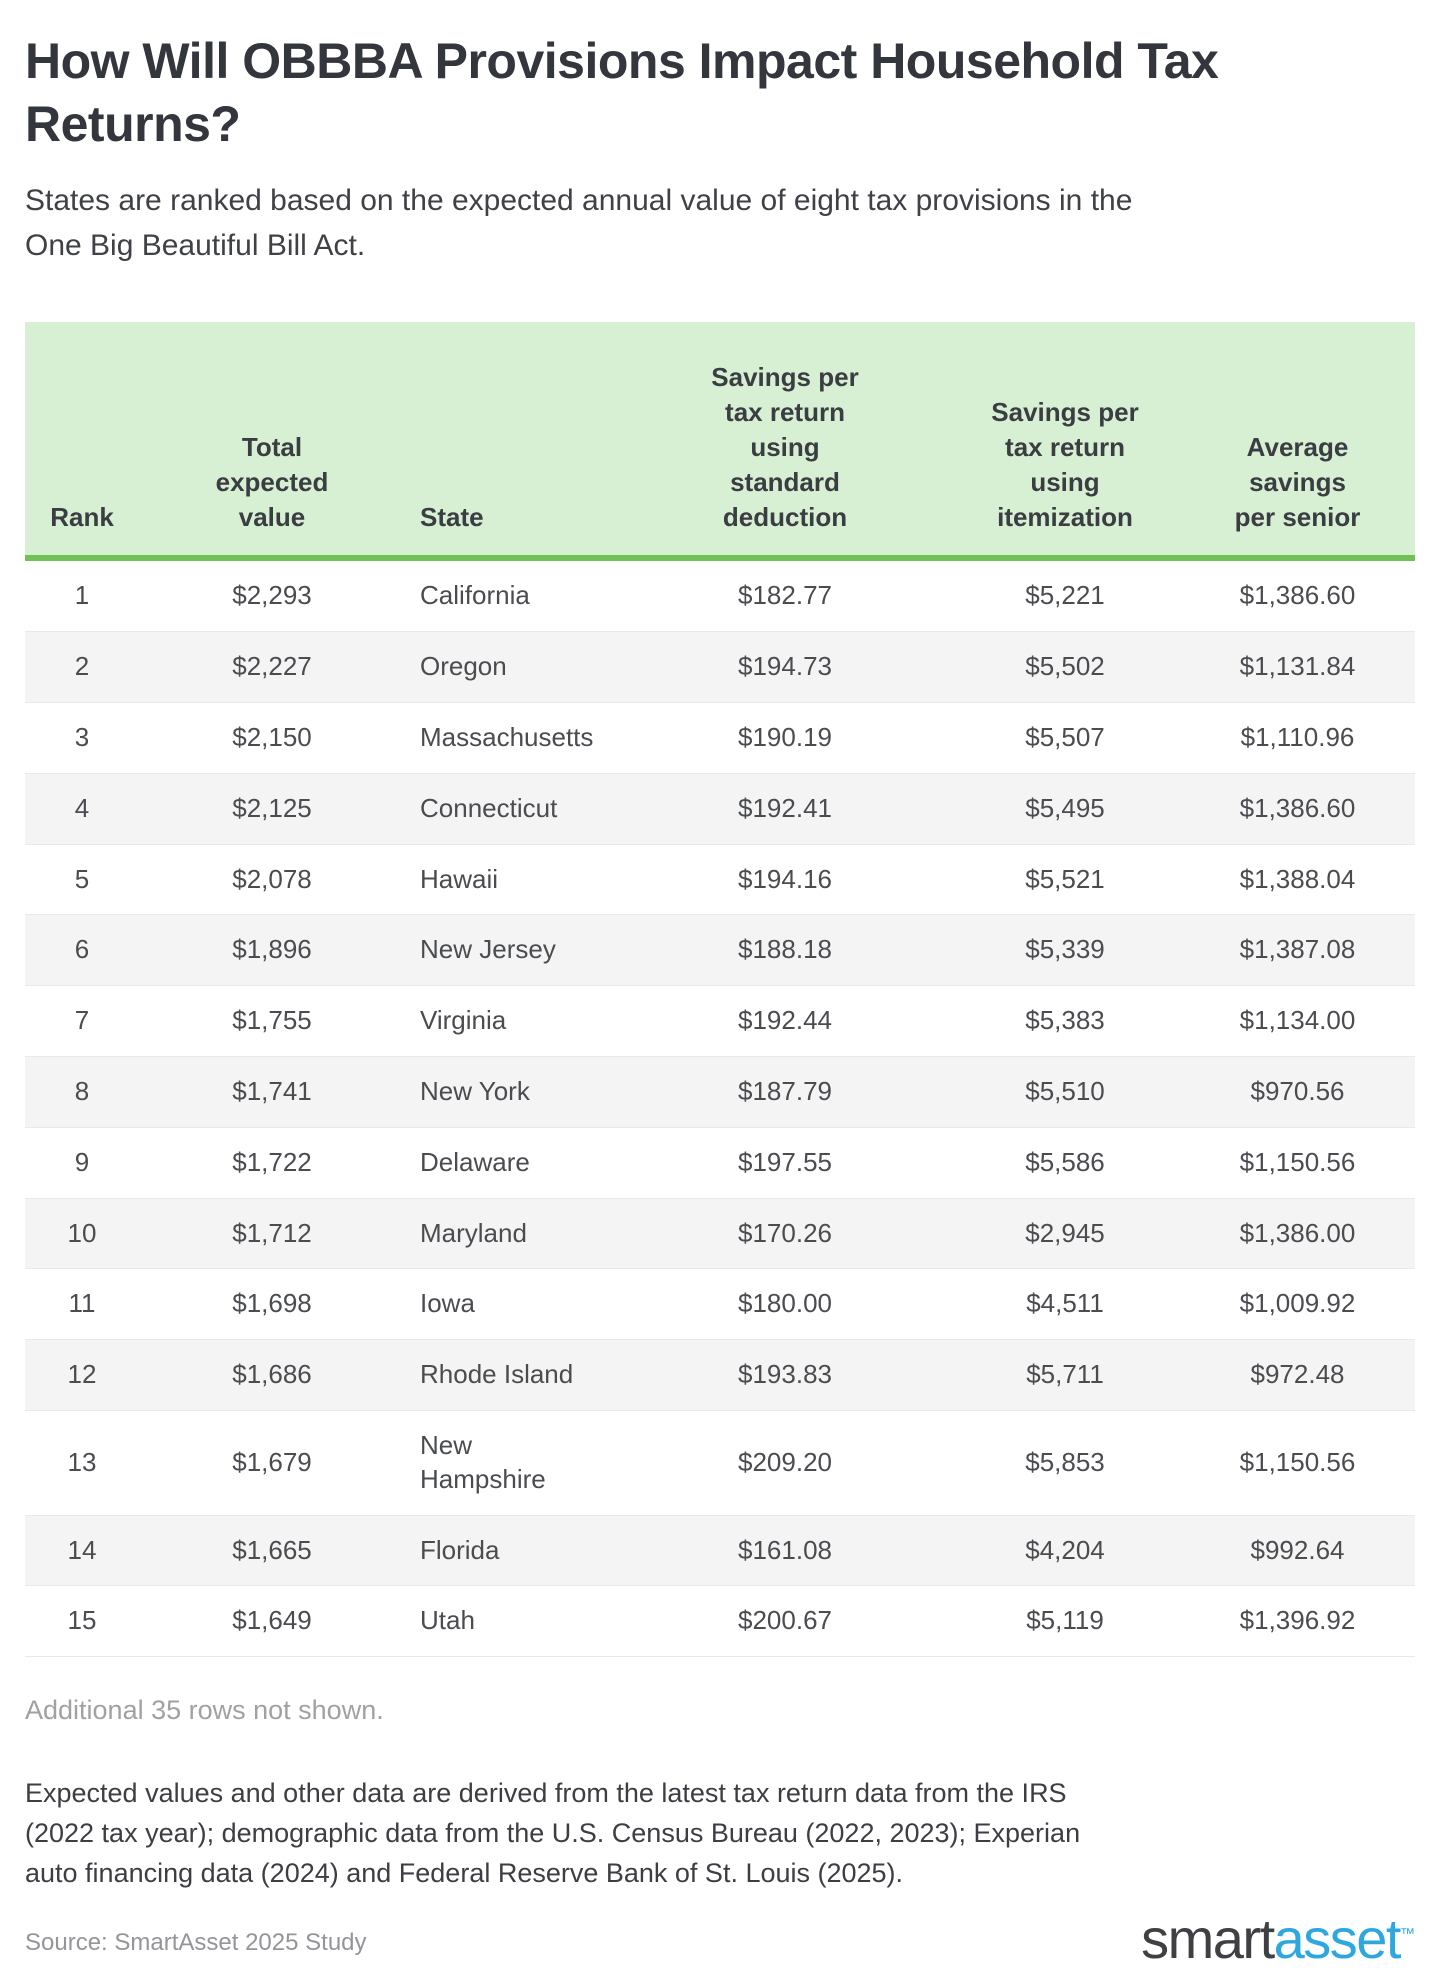 The height and width of the screenshot is (1970, 1440). Describe the element at coordinates (1065, 442) in the screenshot. I see `column-header-savings_itemization: Savings per tax return using itemization` at that location.